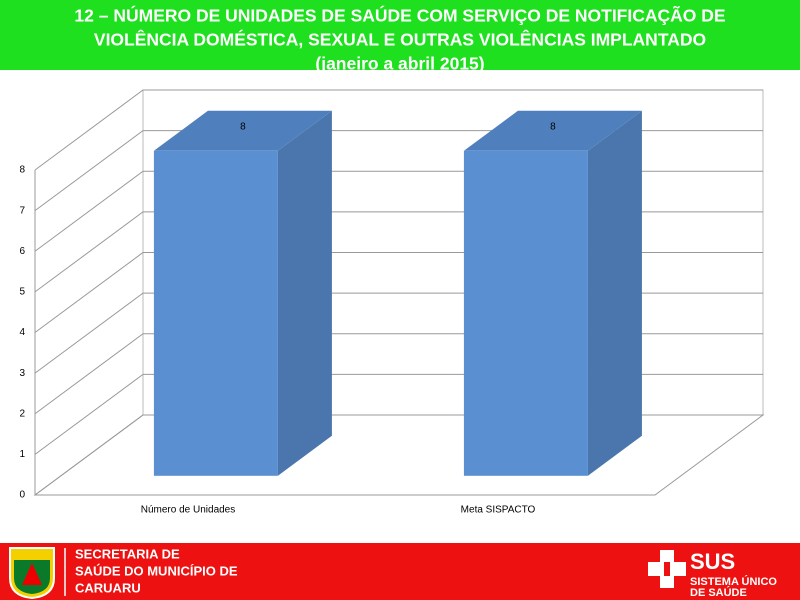 The width and height of the screenshot is (800, 600). I want to click on y-tick-label: 5, so click(22, 292).